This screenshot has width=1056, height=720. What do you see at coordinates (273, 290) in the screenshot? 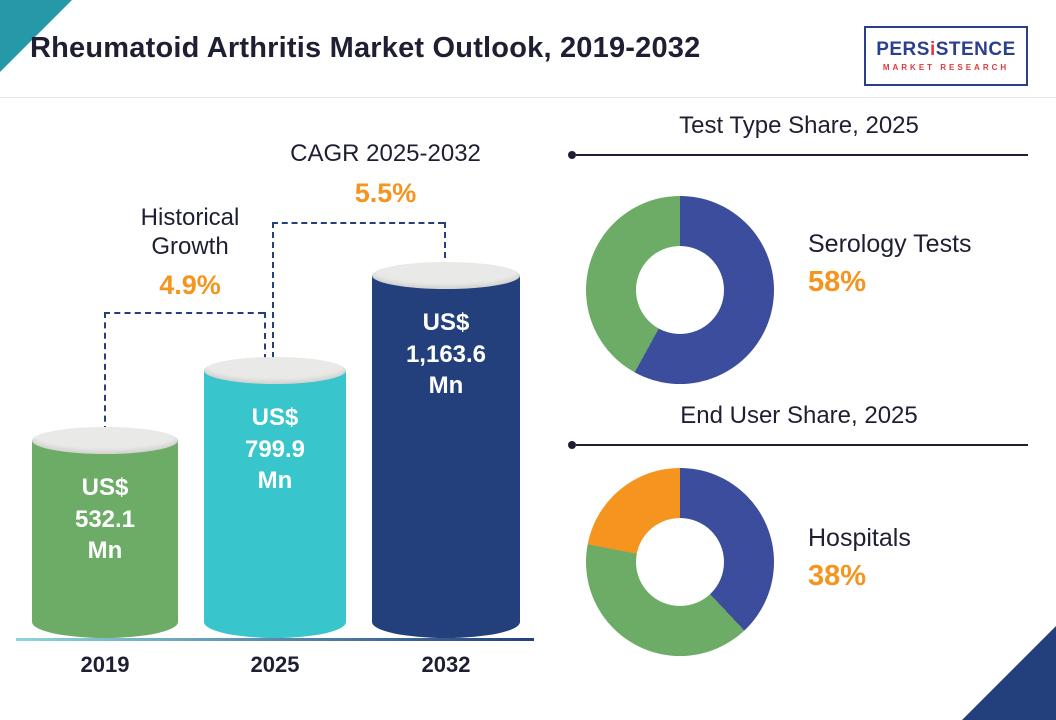
I see `cagr-connector-left` at bounding box center [273, 290].